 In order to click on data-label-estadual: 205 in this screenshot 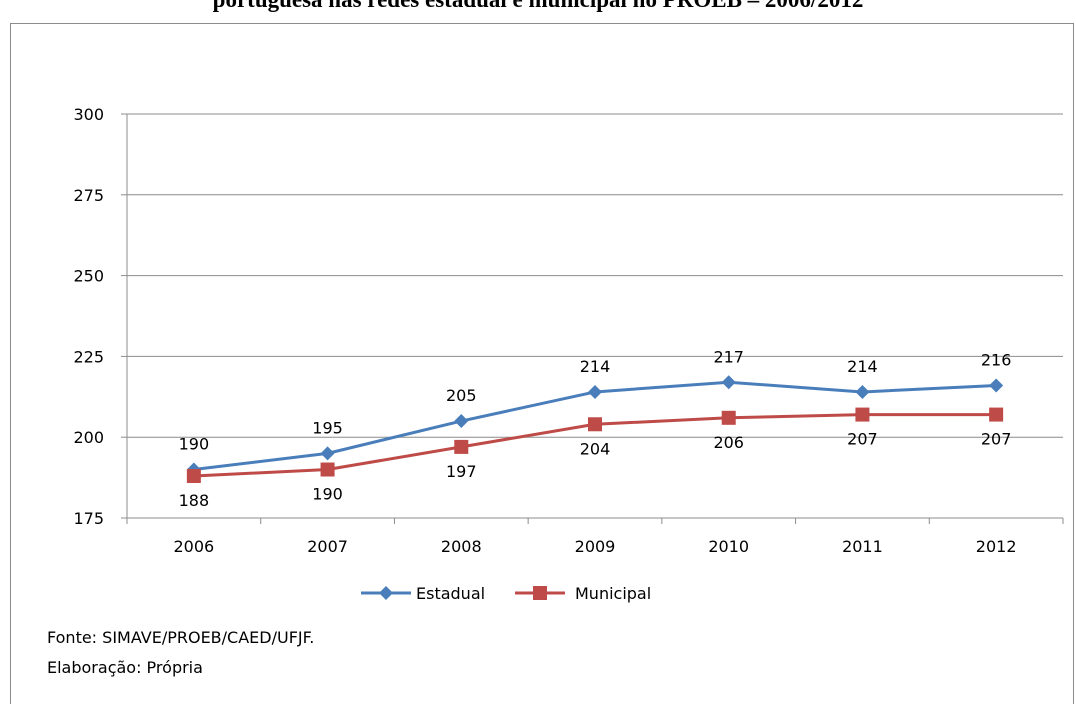, I will do `click(461, 395)`.